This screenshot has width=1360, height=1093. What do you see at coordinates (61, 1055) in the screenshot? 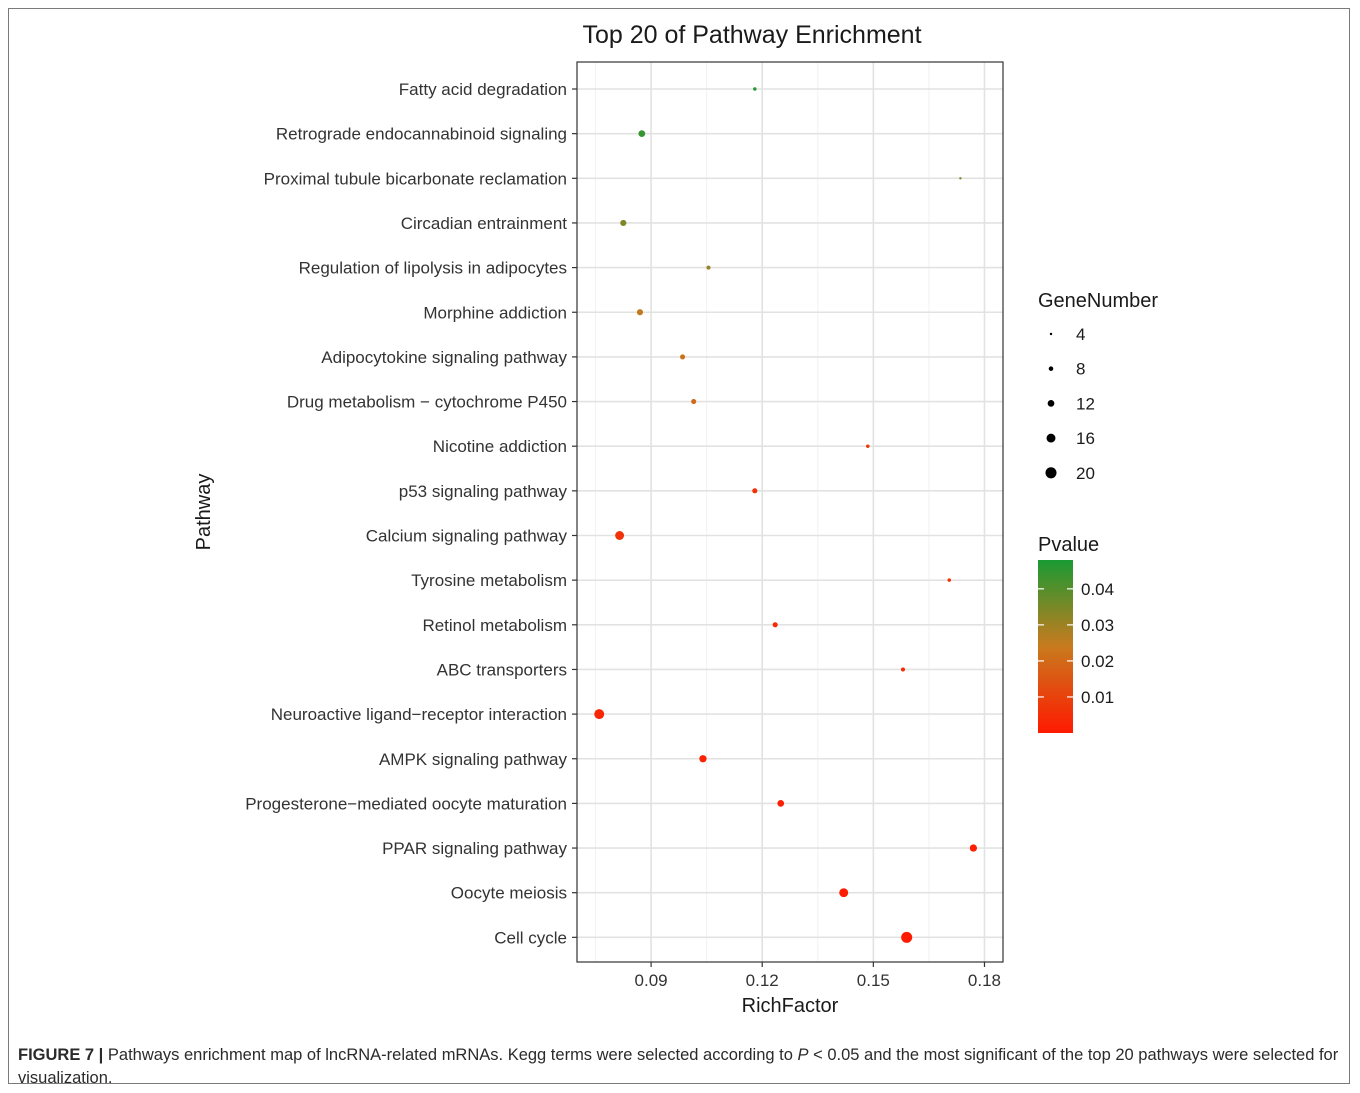
I see `caption-label: FIGURE 7 |` at bounding box center [61, 1055].